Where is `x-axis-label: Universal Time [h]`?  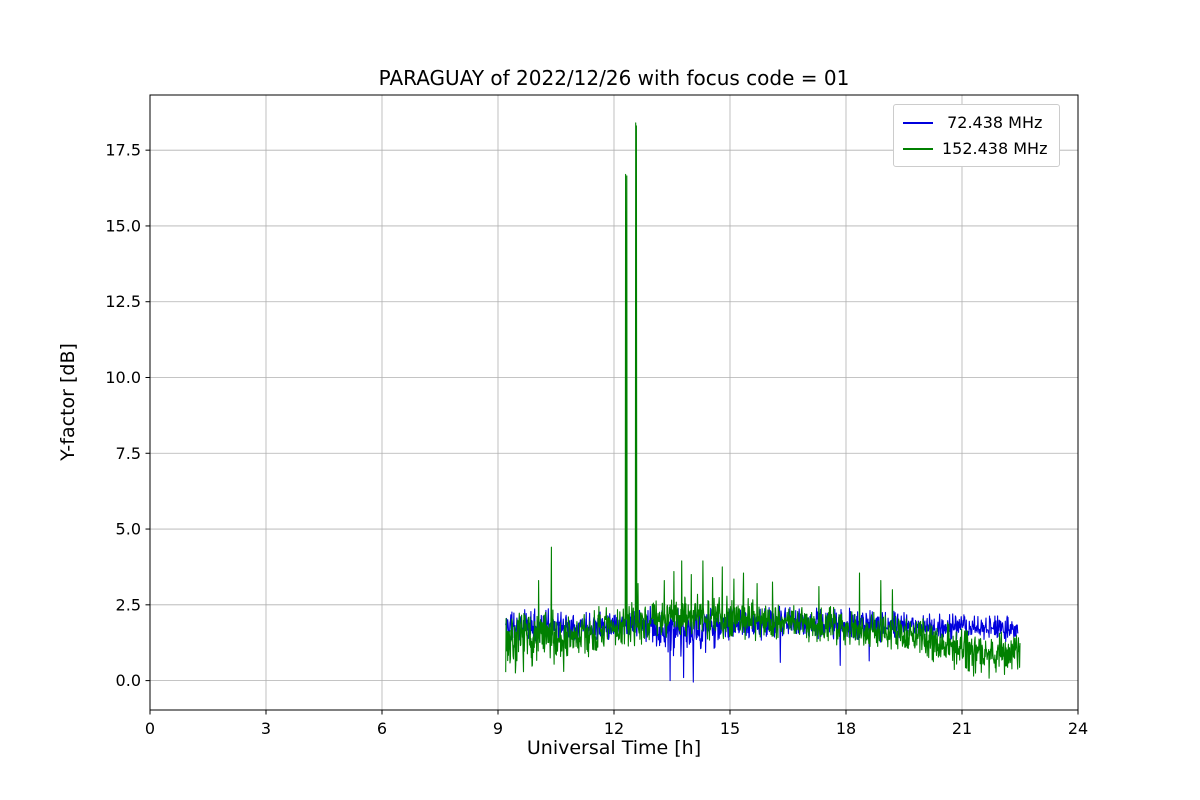
x-axis-label: Universal Time [h] is located at coordinates (614, 748).